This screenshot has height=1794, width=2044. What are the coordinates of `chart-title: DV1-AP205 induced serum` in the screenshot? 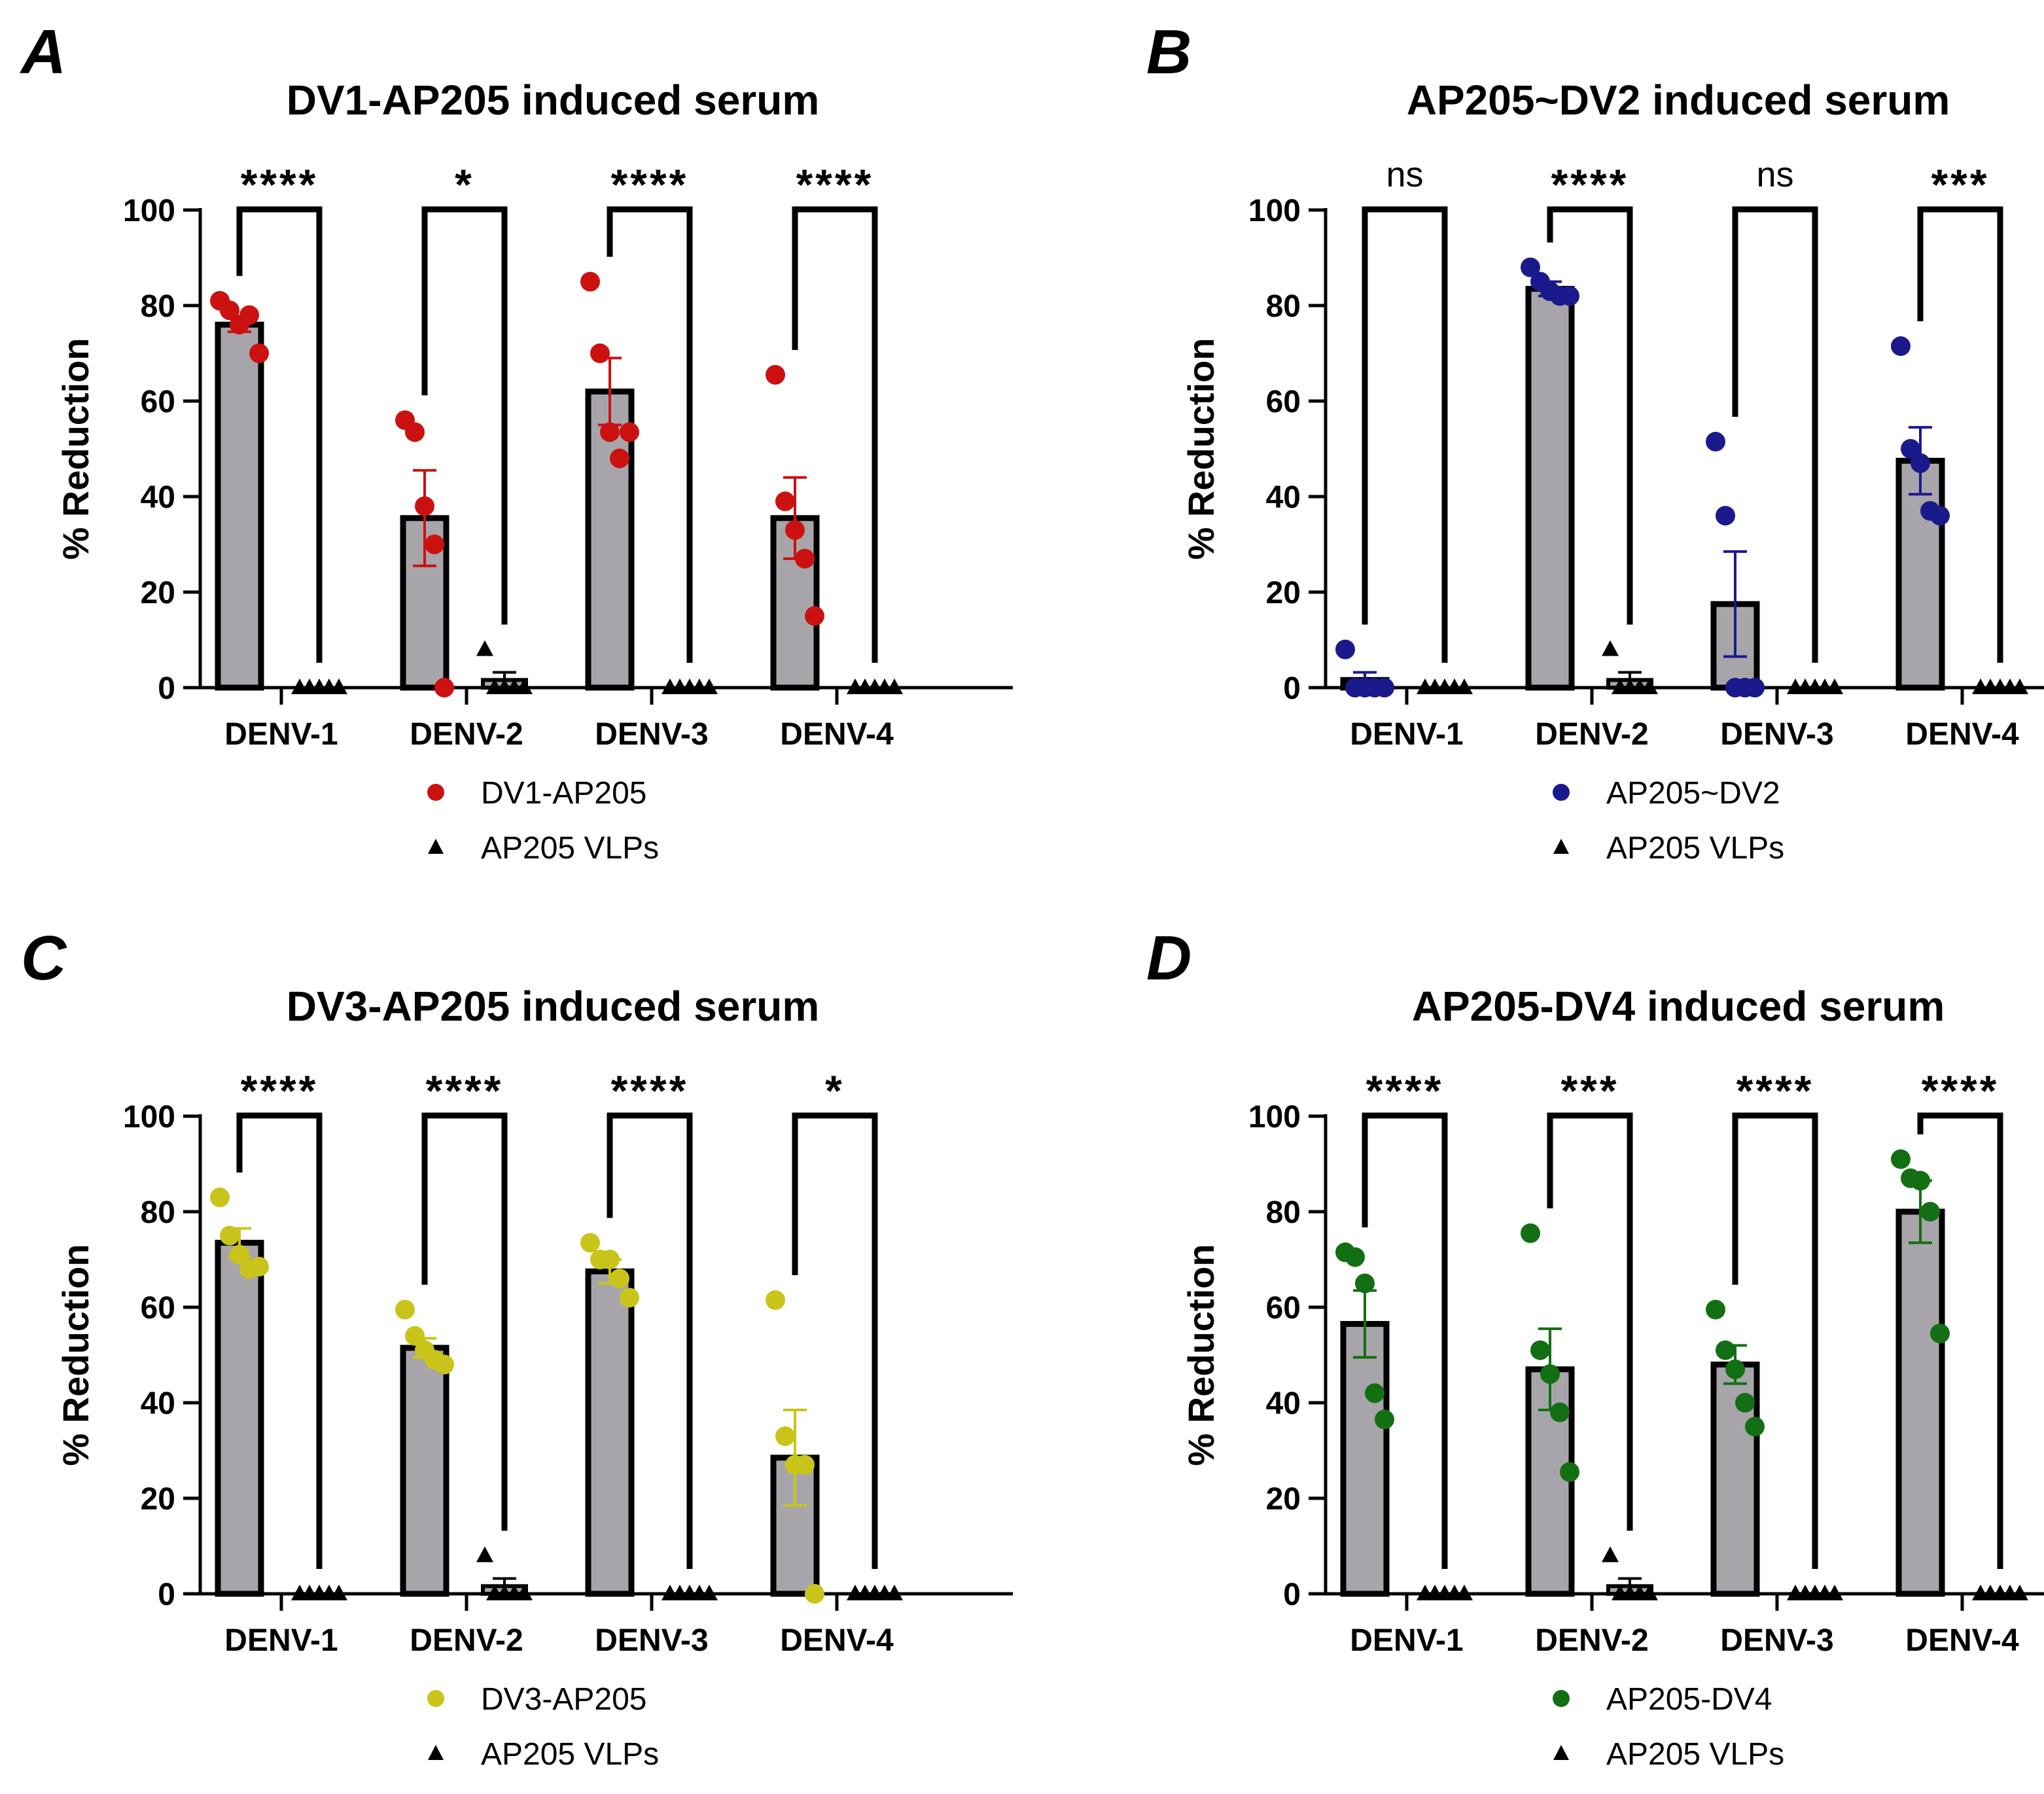 It's located at (553, 100).